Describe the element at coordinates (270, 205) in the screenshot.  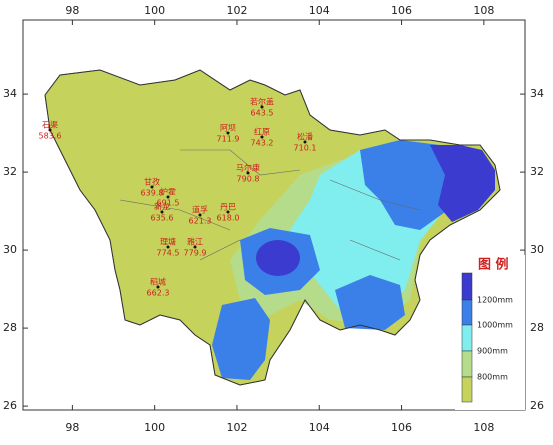
I see `county-borders` at that location.